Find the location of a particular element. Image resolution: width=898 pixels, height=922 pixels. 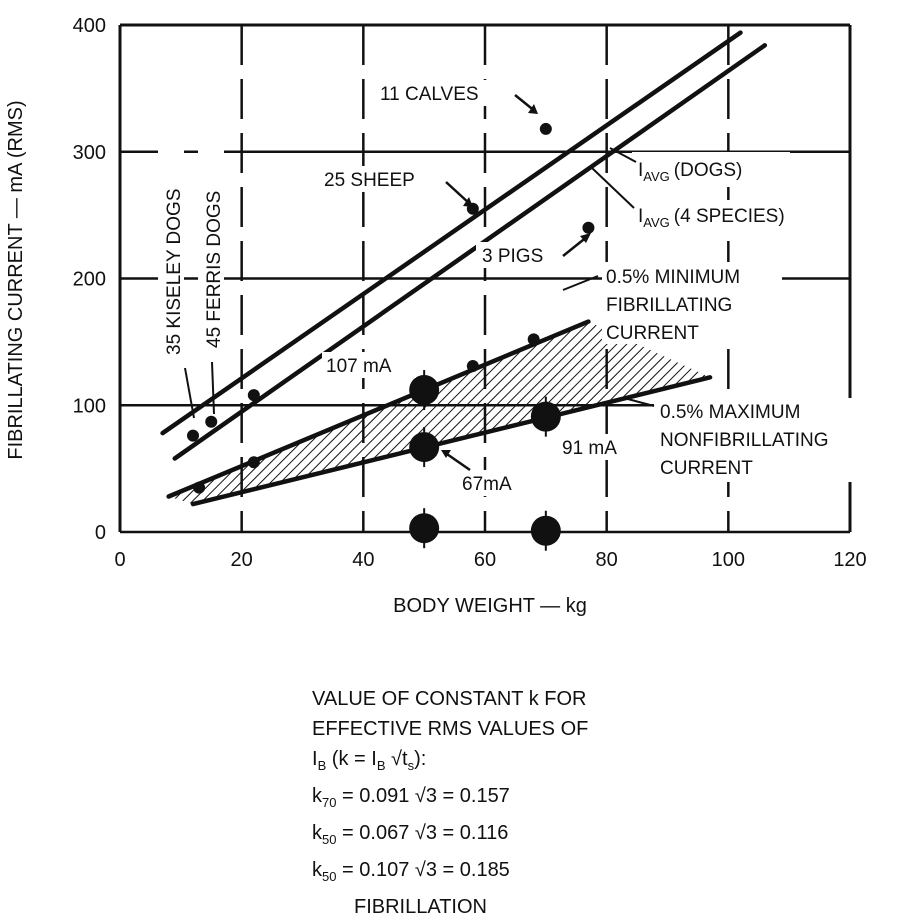

calves-label: 11 CALVES is located at coordinates (429, 94).